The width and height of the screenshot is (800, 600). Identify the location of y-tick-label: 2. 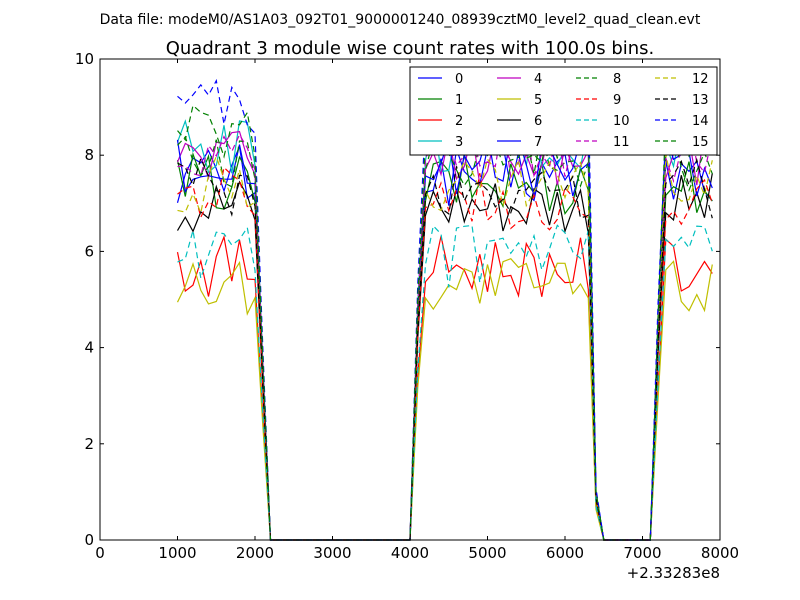
(89, 444).